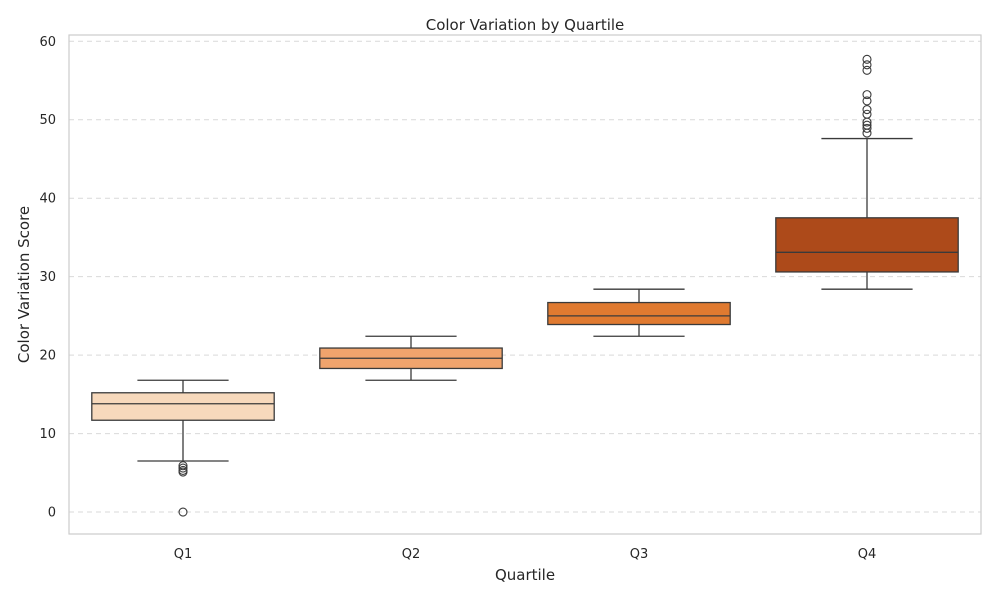 Image resolution: width=1000 pixels, height=600 pixels. I want to click on y-tick-label: 10, so click(47, 434).